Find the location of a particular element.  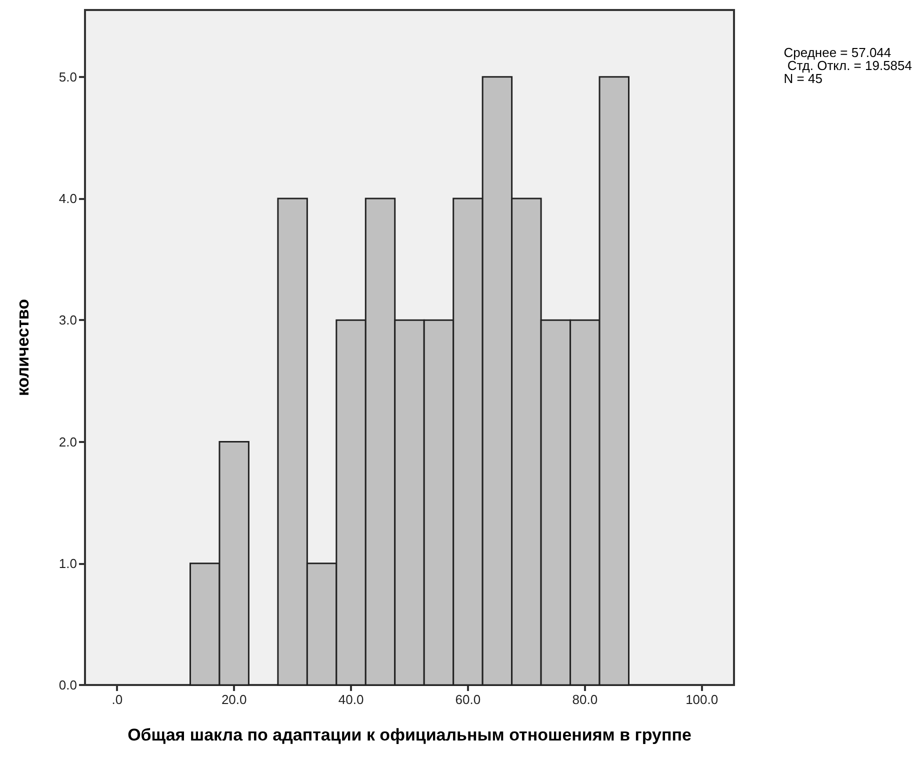

y-tick-label: 5.0 is located at coordinates (67, 76).